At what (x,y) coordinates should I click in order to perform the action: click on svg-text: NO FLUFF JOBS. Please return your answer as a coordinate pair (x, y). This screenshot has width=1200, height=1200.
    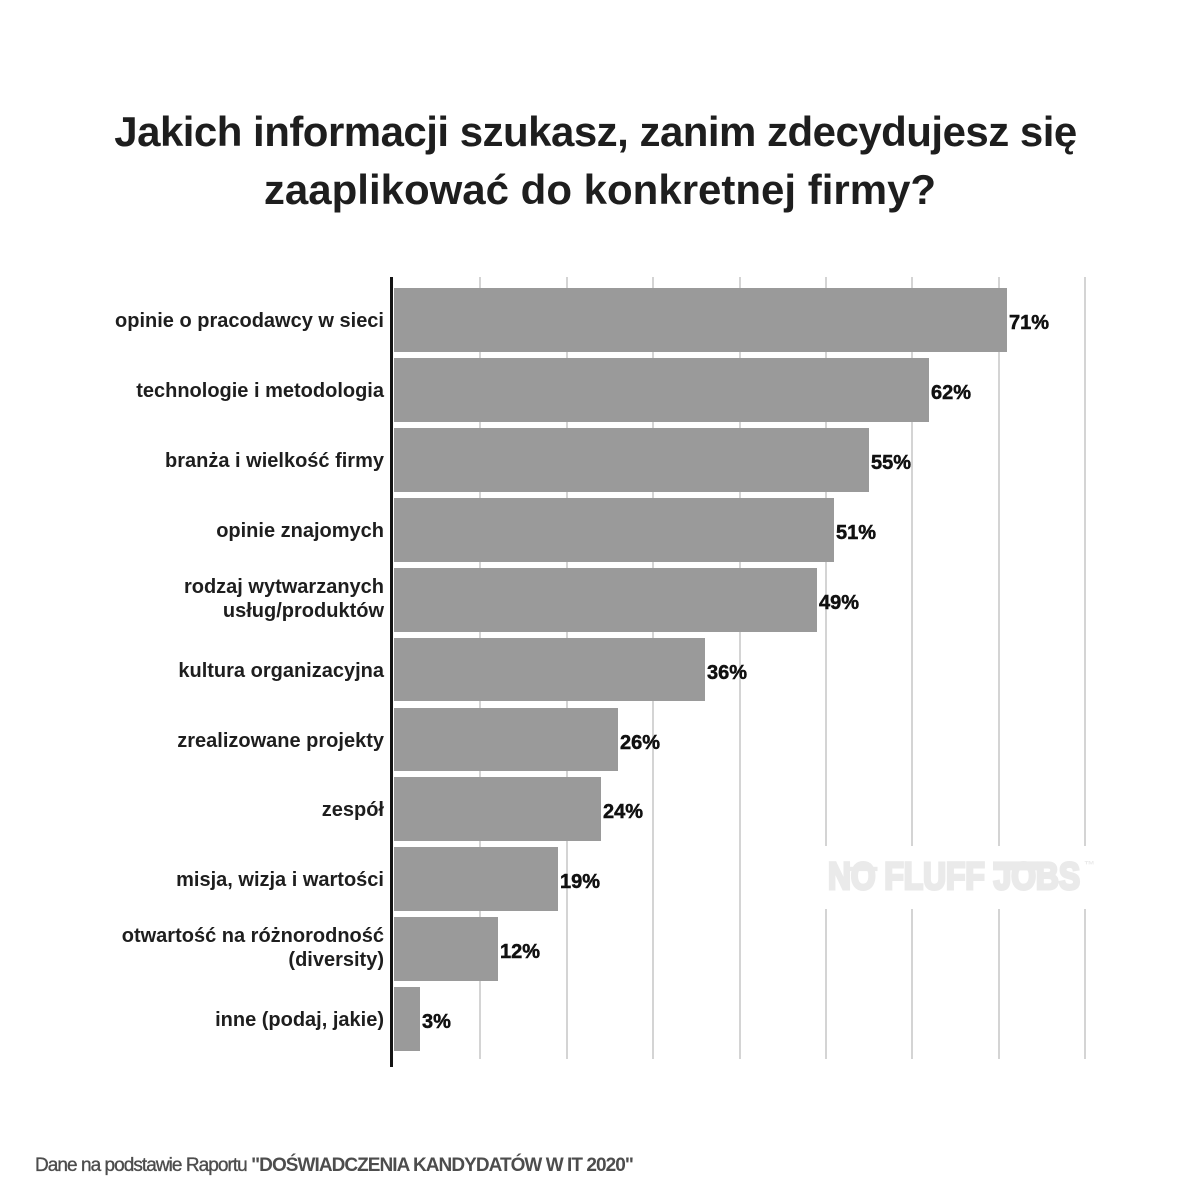
    Looking at the image, I should click on (954, 877).